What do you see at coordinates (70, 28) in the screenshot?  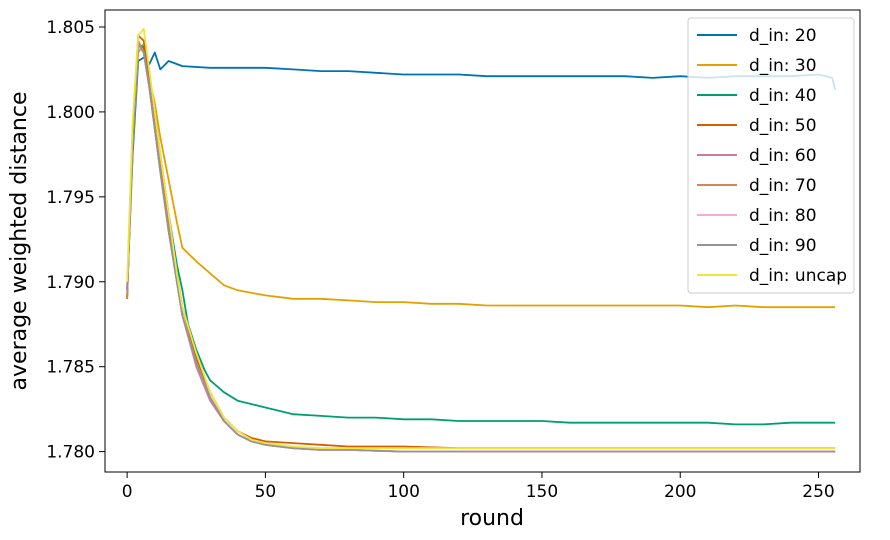 I see `y-tick-label: 1.805` at bounding box center [70, 28].